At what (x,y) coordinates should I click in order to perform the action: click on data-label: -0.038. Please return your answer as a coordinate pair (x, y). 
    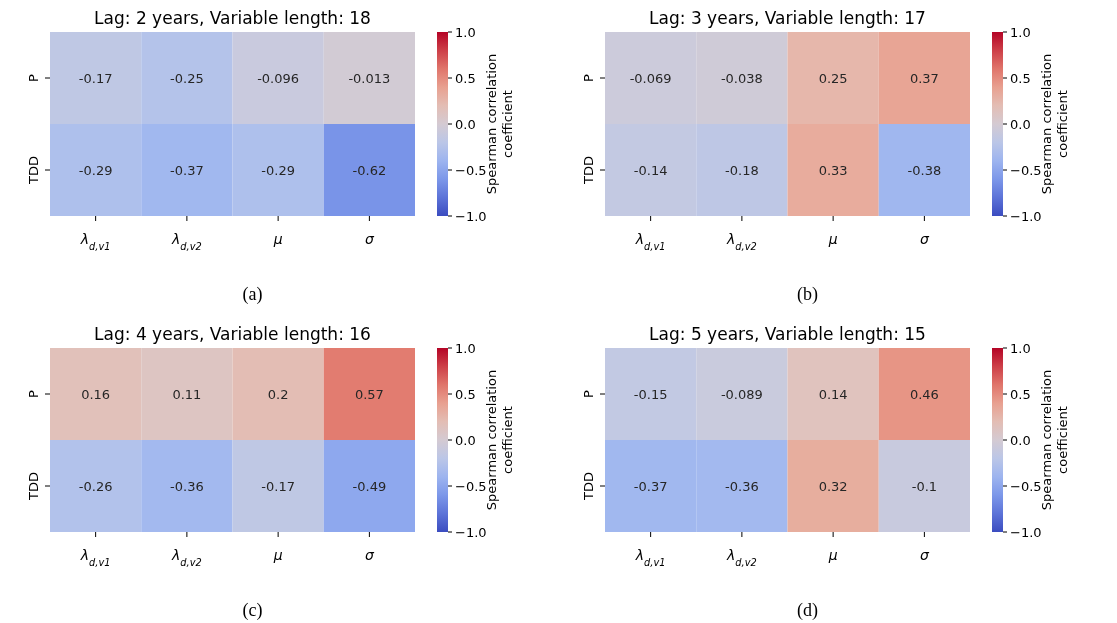
    Looking at the image, I should click on (741, 78).